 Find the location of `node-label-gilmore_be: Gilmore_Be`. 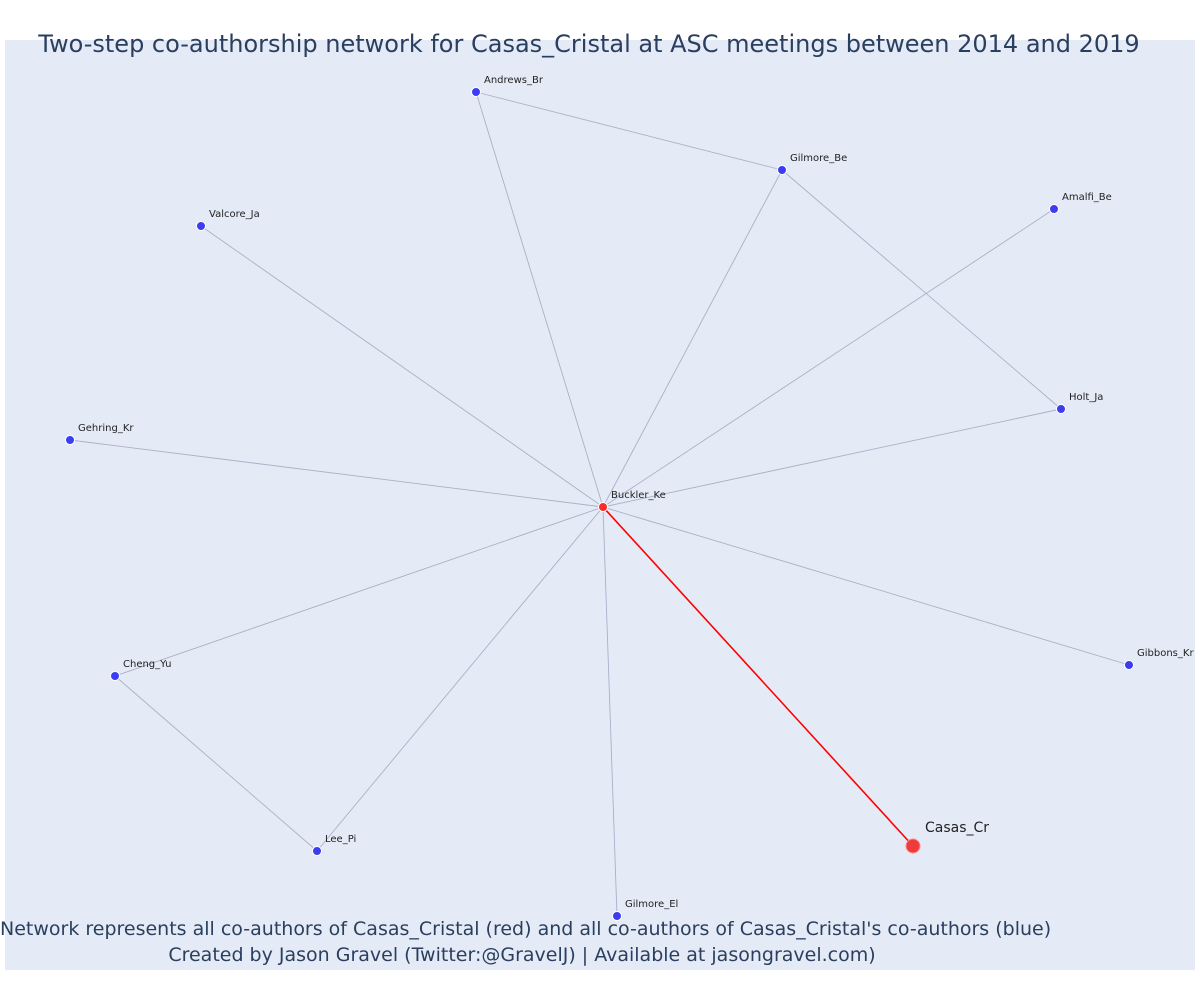

node-label-gilmore_be: Gilmore_Be is located at coordinates (818, 158).